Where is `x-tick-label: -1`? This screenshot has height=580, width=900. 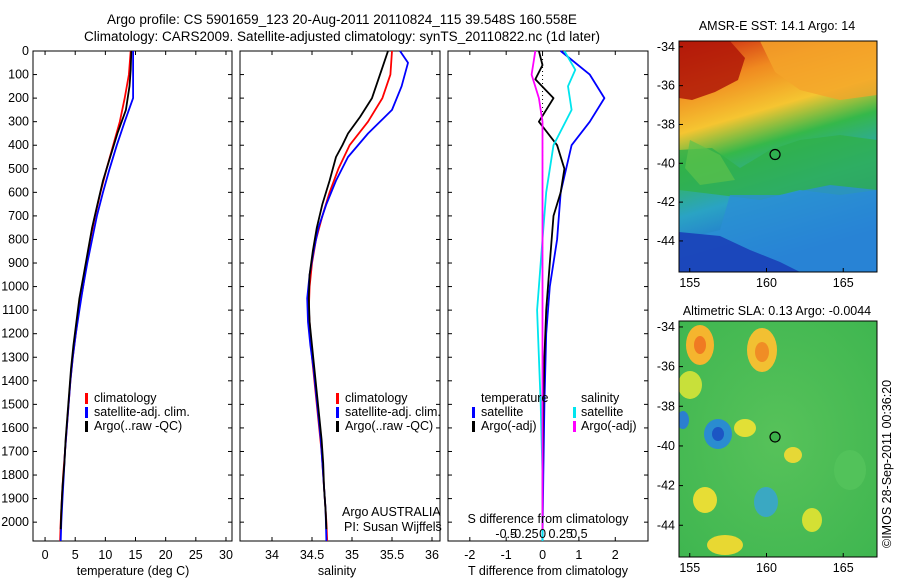 x-tick-label: -1 is located at coordinates (506, 555).